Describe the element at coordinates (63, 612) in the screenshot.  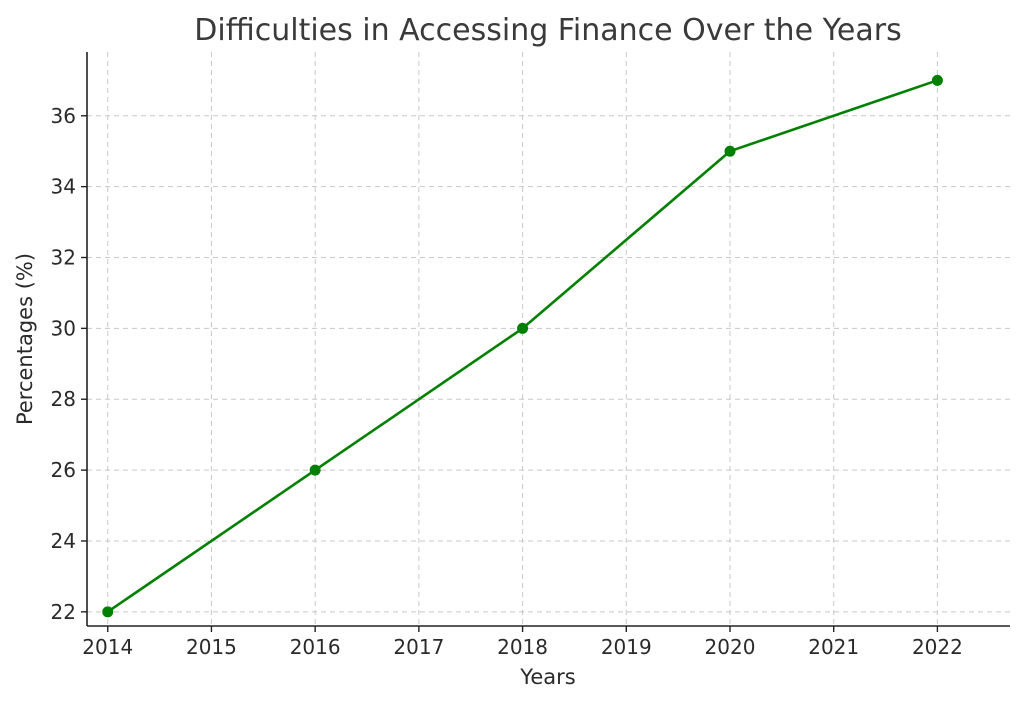
I see `y-tick-label: 22` at that location.